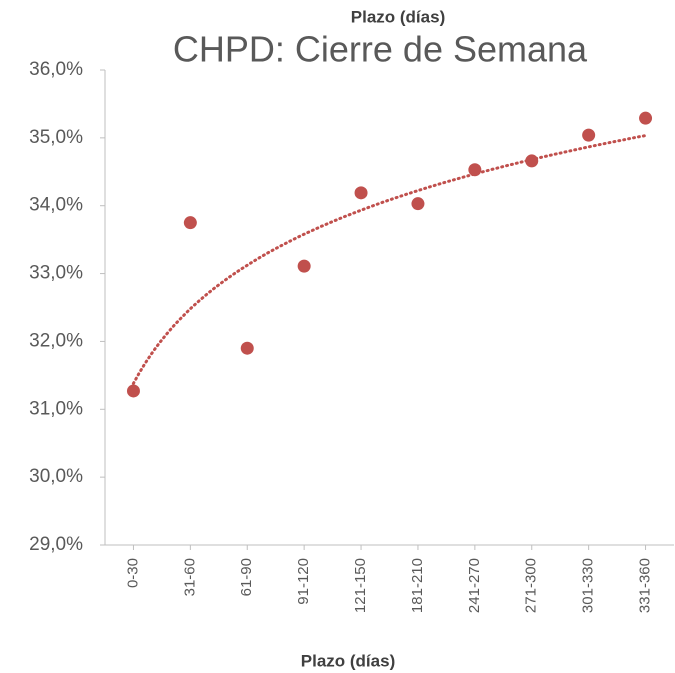  What do you see at coordinates (56, 273) in the screenshot?
I see `y-tick-label: 33,0%` at bounding box center [56, 273].